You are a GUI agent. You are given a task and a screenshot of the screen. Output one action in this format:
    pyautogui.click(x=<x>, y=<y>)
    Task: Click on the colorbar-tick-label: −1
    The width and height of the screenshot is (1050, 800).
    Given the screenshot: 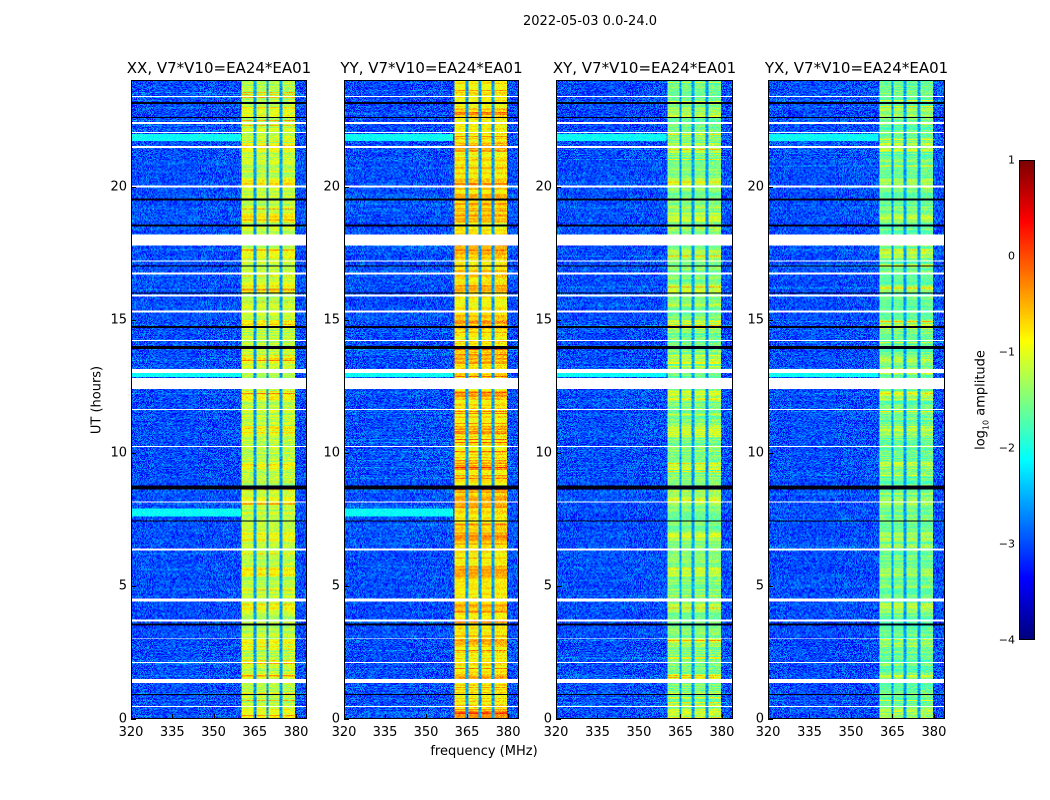 What is the action you would take?
    pyautogui.click(x=1006, y=352)
    